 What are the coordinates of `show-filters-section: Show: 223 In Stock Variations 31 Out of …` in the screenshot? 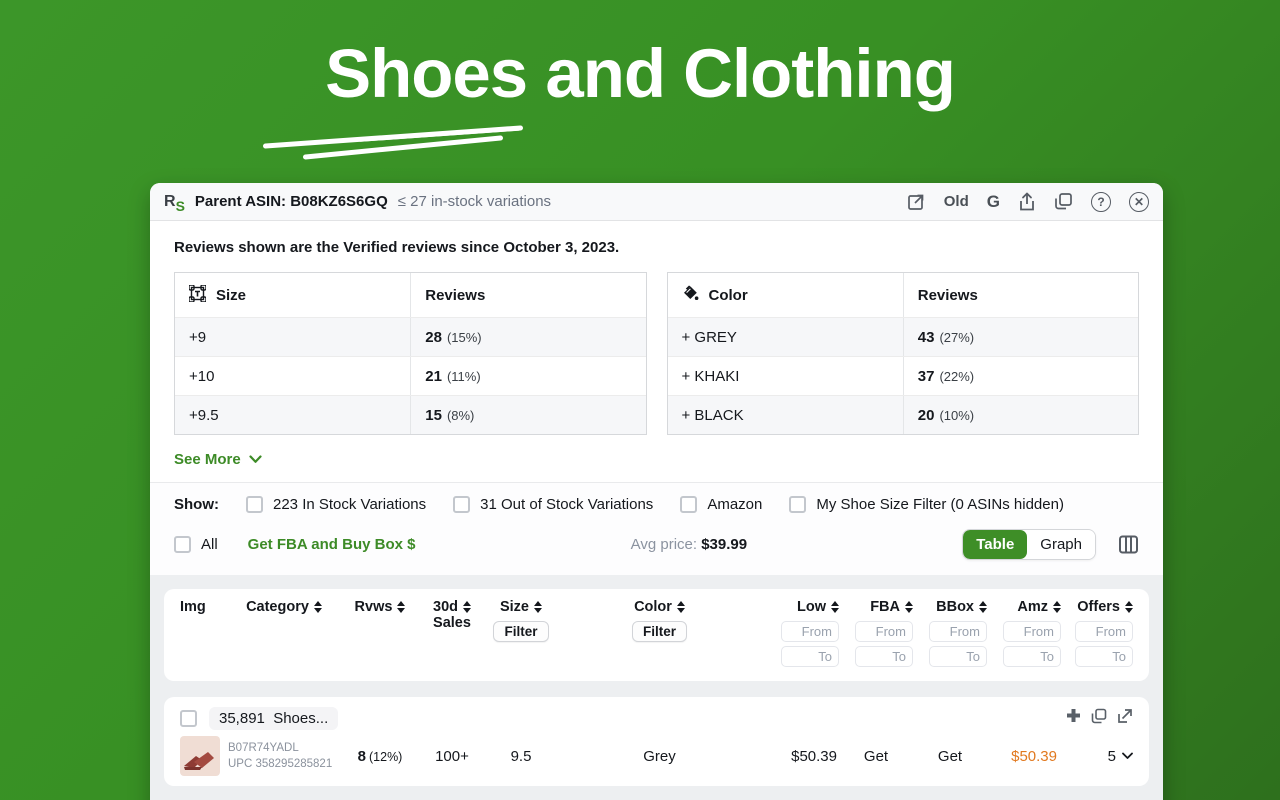 It's located at (656, 528).